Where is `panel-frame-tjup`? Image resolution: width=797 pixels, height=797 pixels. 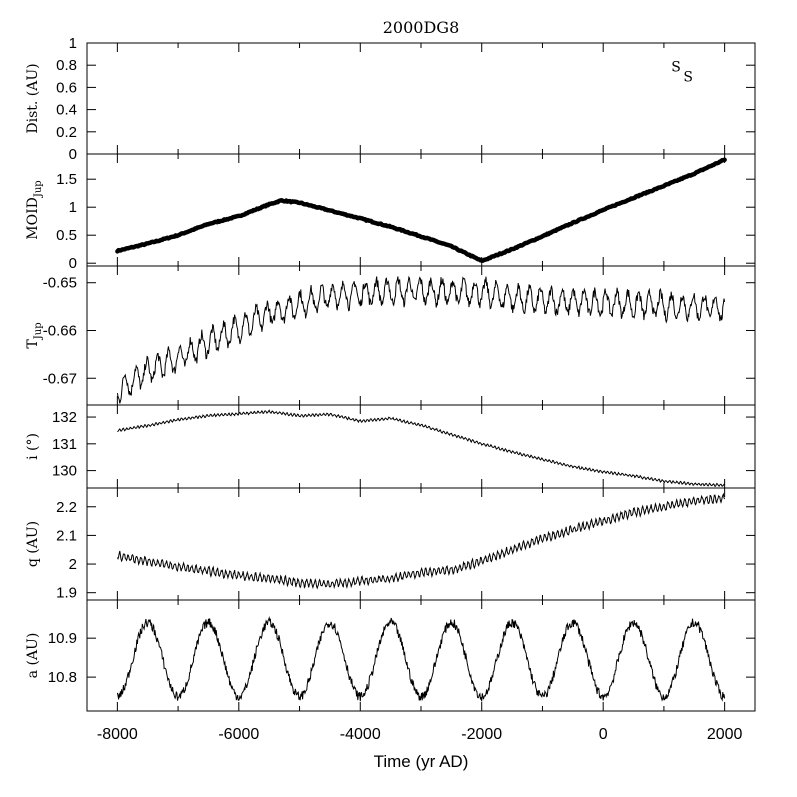
panel-frame-tjup is located at coordinates (421, 335).